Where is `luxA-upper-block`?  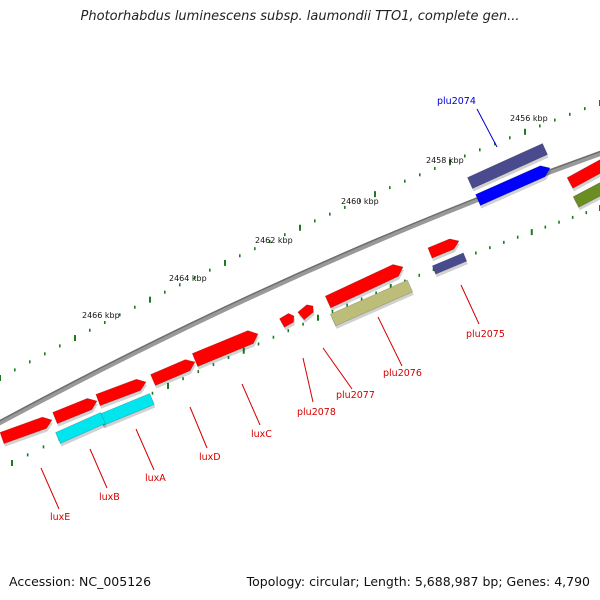
luxA-upper-block is located at coordinates (121, 393).